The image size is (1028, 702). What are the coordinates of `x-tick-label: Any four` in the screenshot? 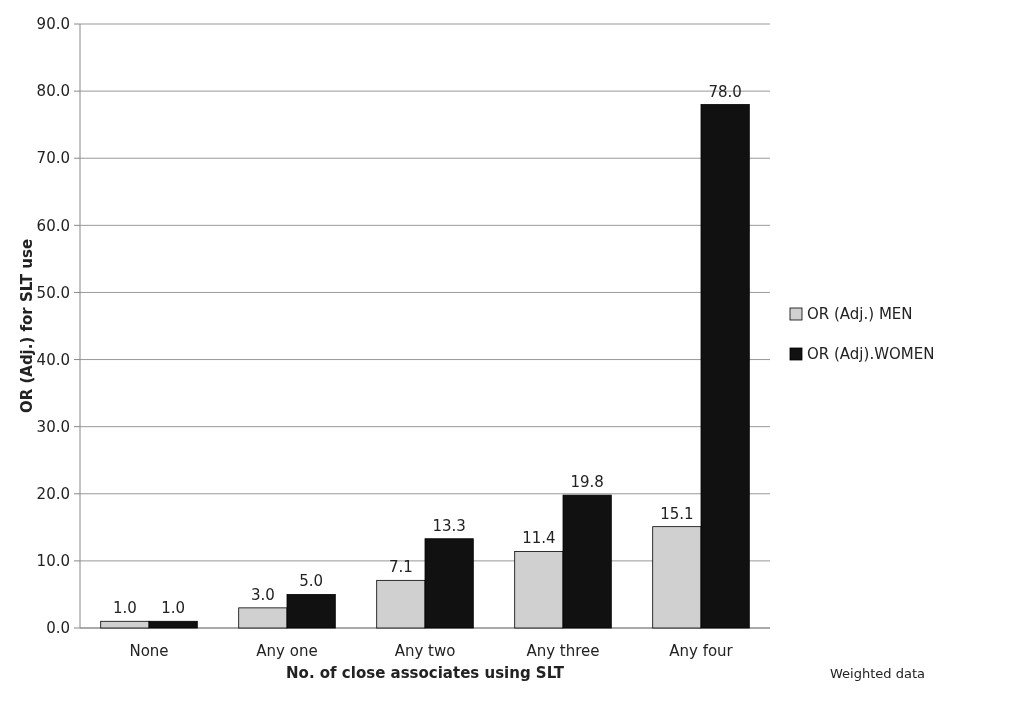 It's located at (701, 651).